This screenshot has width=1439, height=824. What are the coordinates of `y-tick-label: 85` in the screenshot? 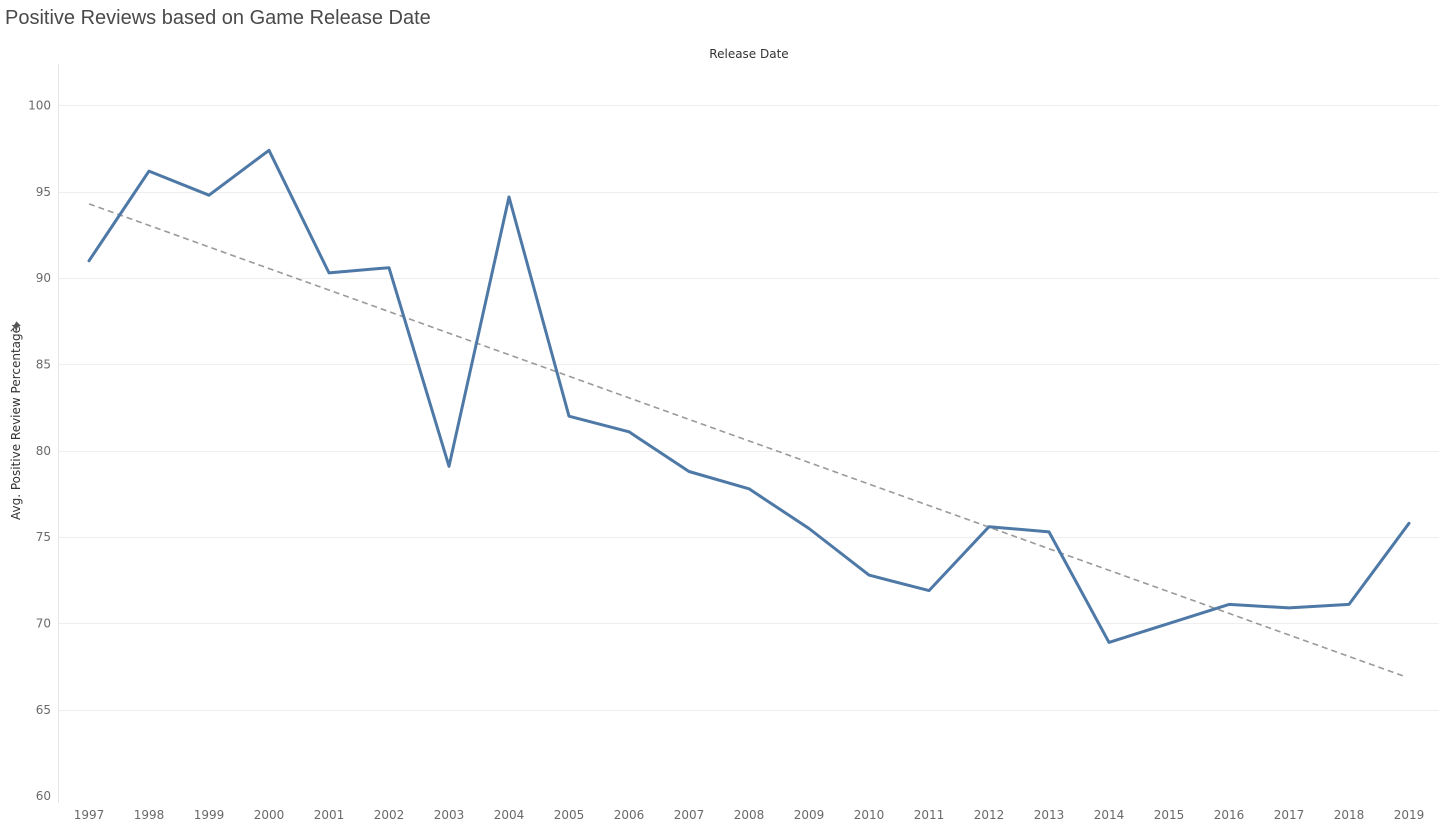 It's located at (43, 364).